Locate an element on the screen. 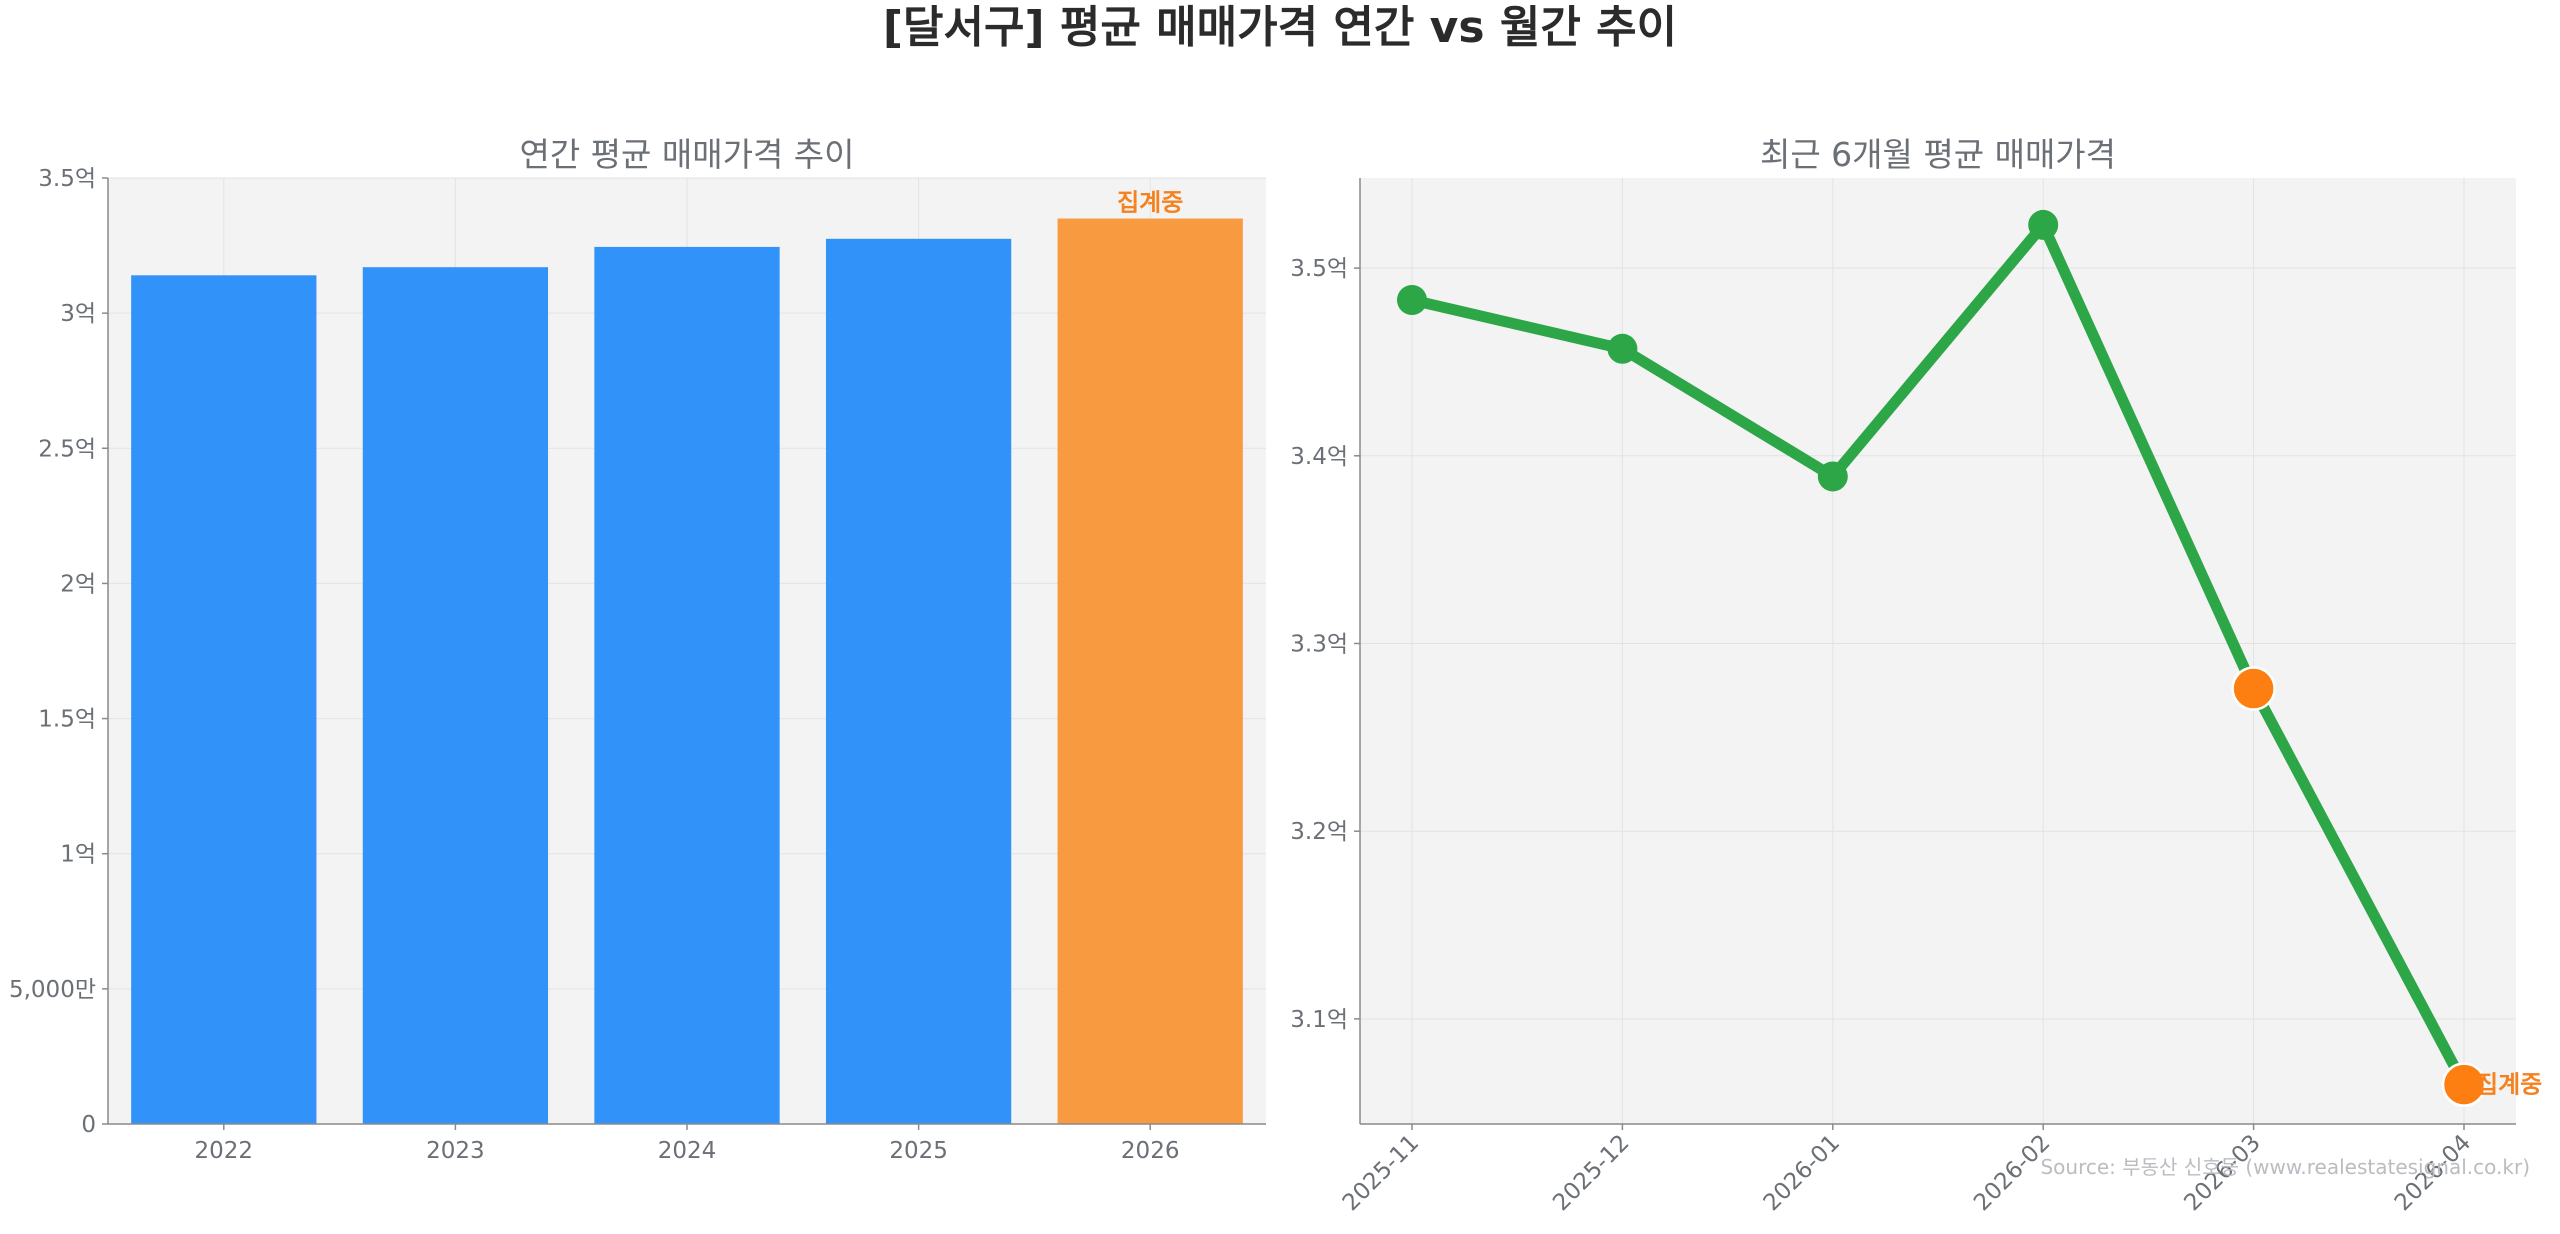 The width and height of the screenshot is (2560, 1234). line-ytick-label-2: 3.3억 is located at coordinates (1319, 644).